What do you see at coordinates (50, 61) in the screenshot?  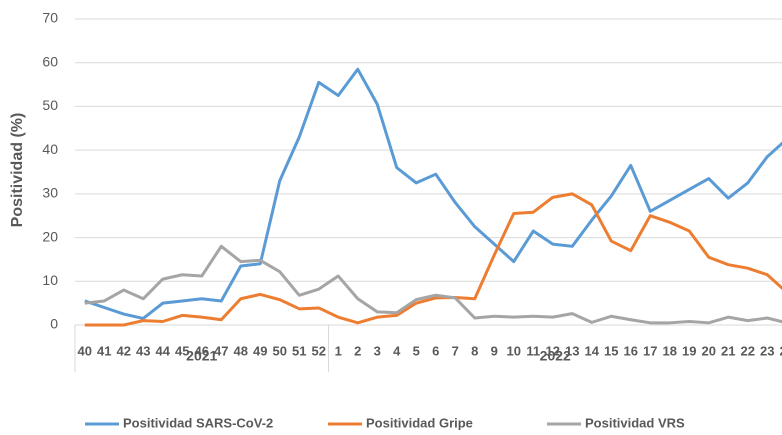 I see `y-tick-label: 60` at bounding box center [50, 61].